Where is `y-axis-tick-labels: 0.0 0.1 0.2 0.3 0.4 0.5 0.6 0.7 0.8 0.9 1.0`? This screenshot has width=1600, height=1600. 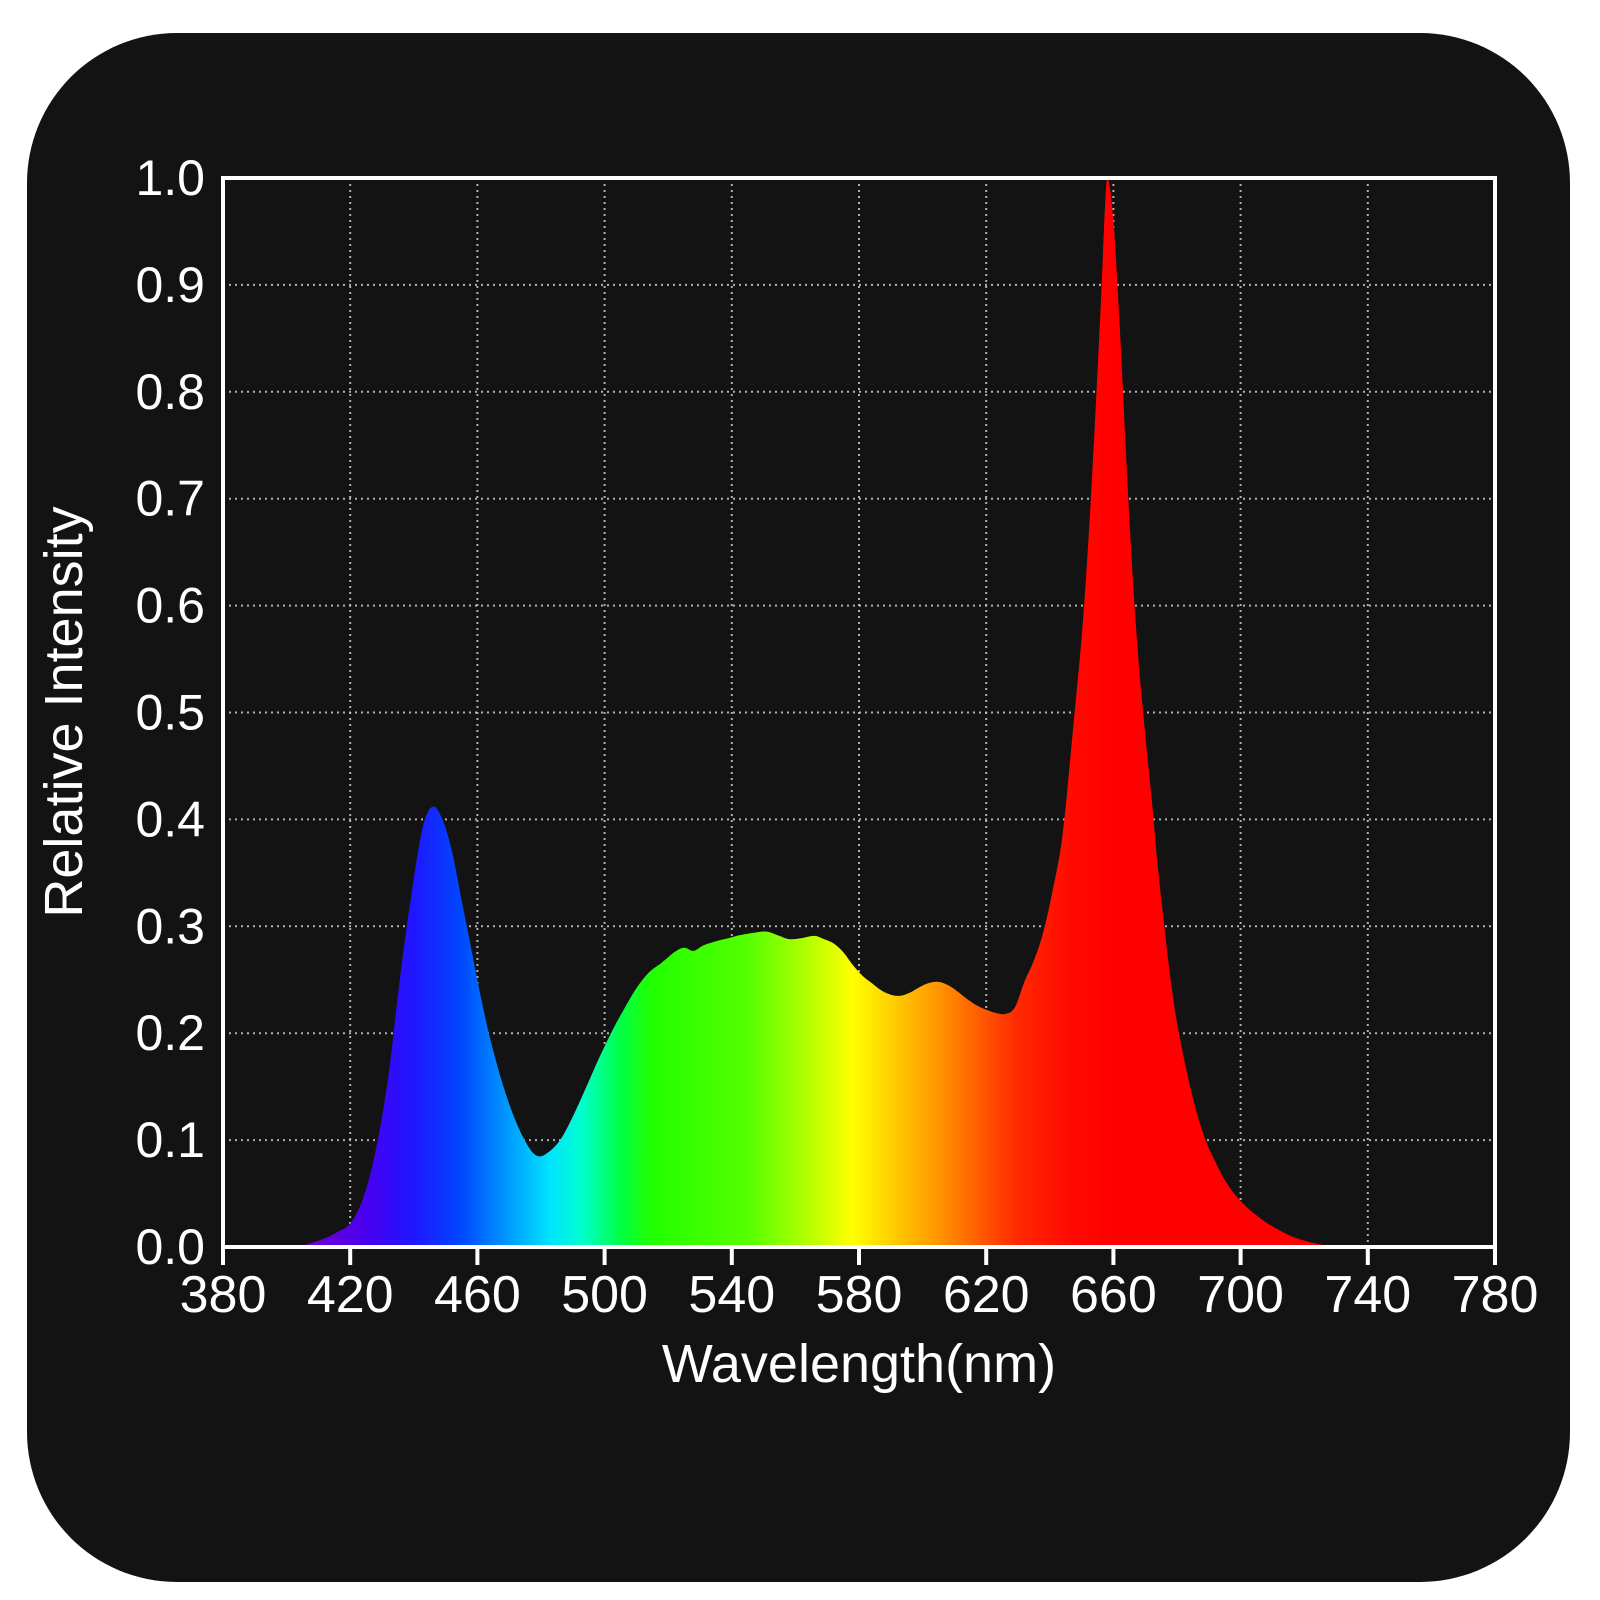
y-axis-tick-labels: 0.0 0.1 0.2 0.3 0.4 0.5 0.6 0.7 0.8 0.9 1.0 is located at coordinates (170, 712).